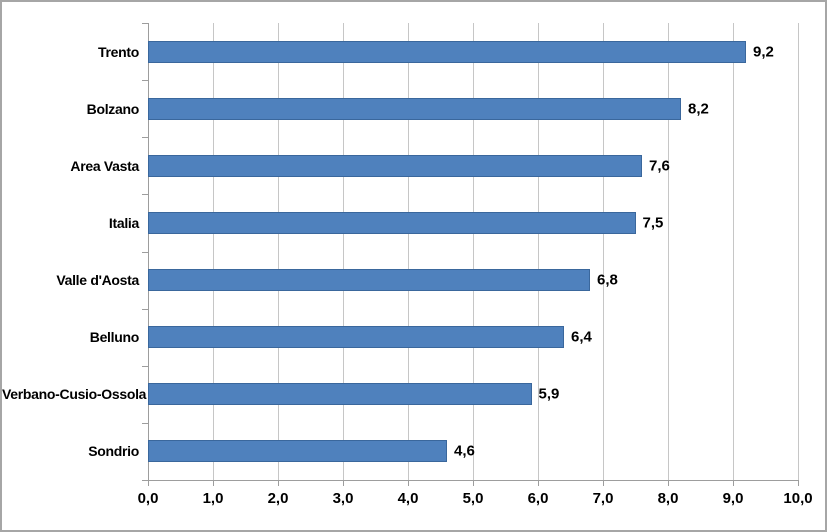 The height and width of the screenshot is (532, 827). I want to click on category-label-belluno: Belluno, so click(114, 337).